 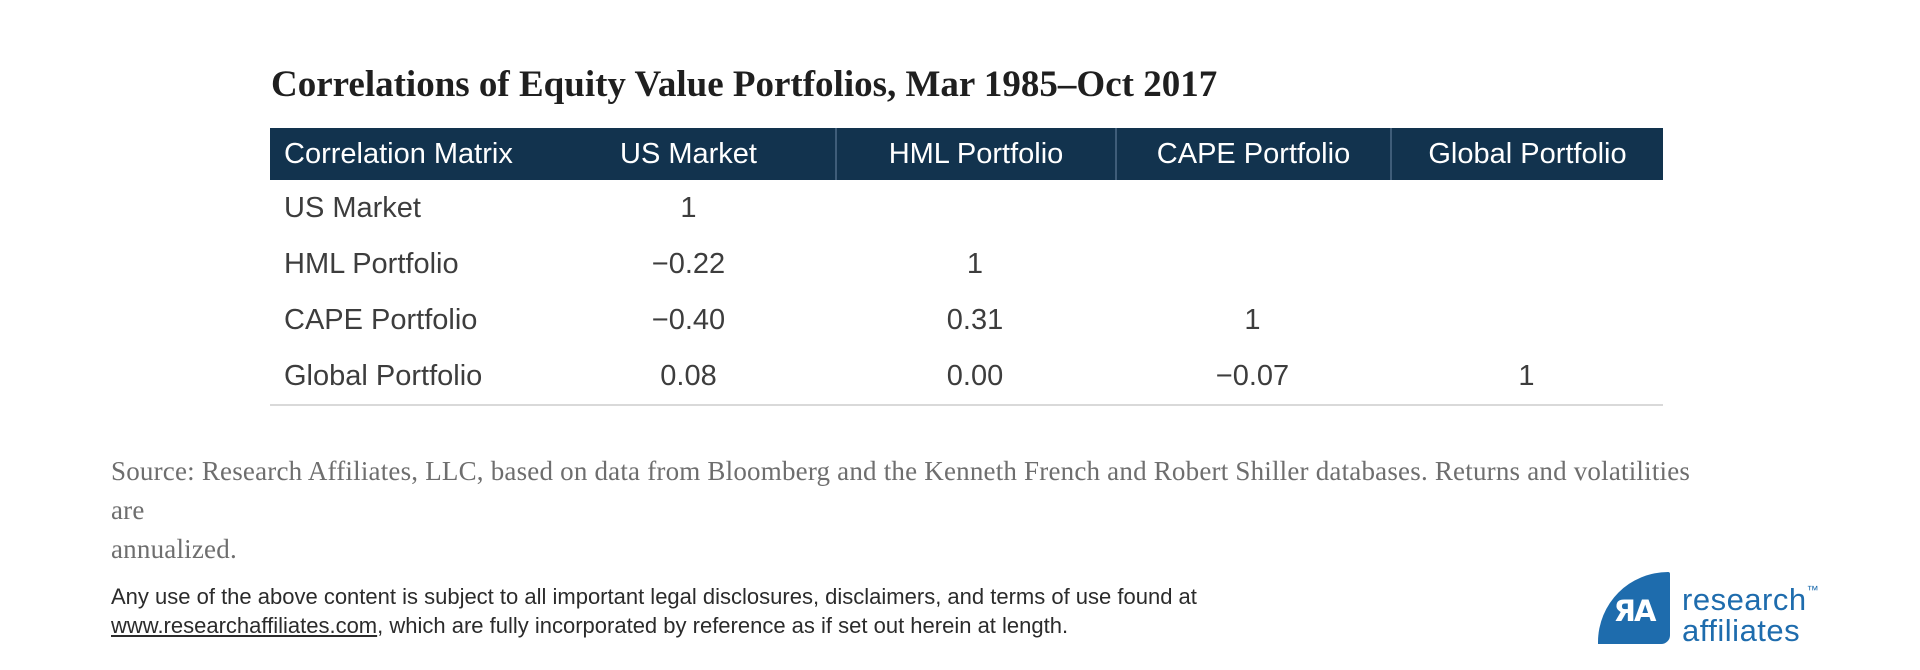 I want to click on logo-word-research: research™, so click(x=1750, y=595).